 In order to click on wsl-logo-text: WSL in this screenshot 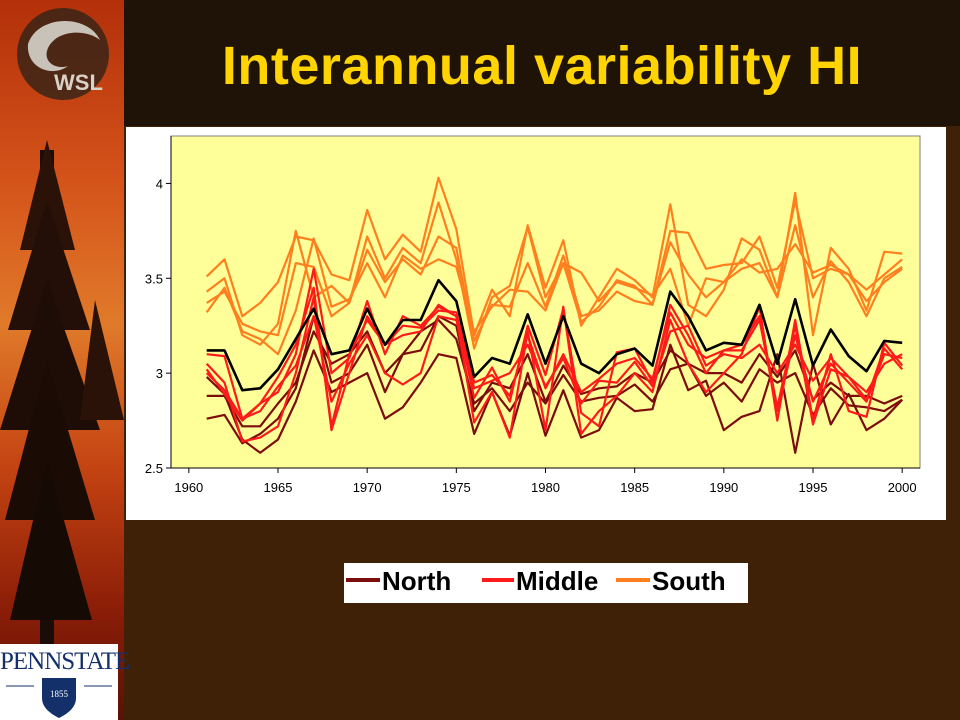, I will do `click(78, 82)`.